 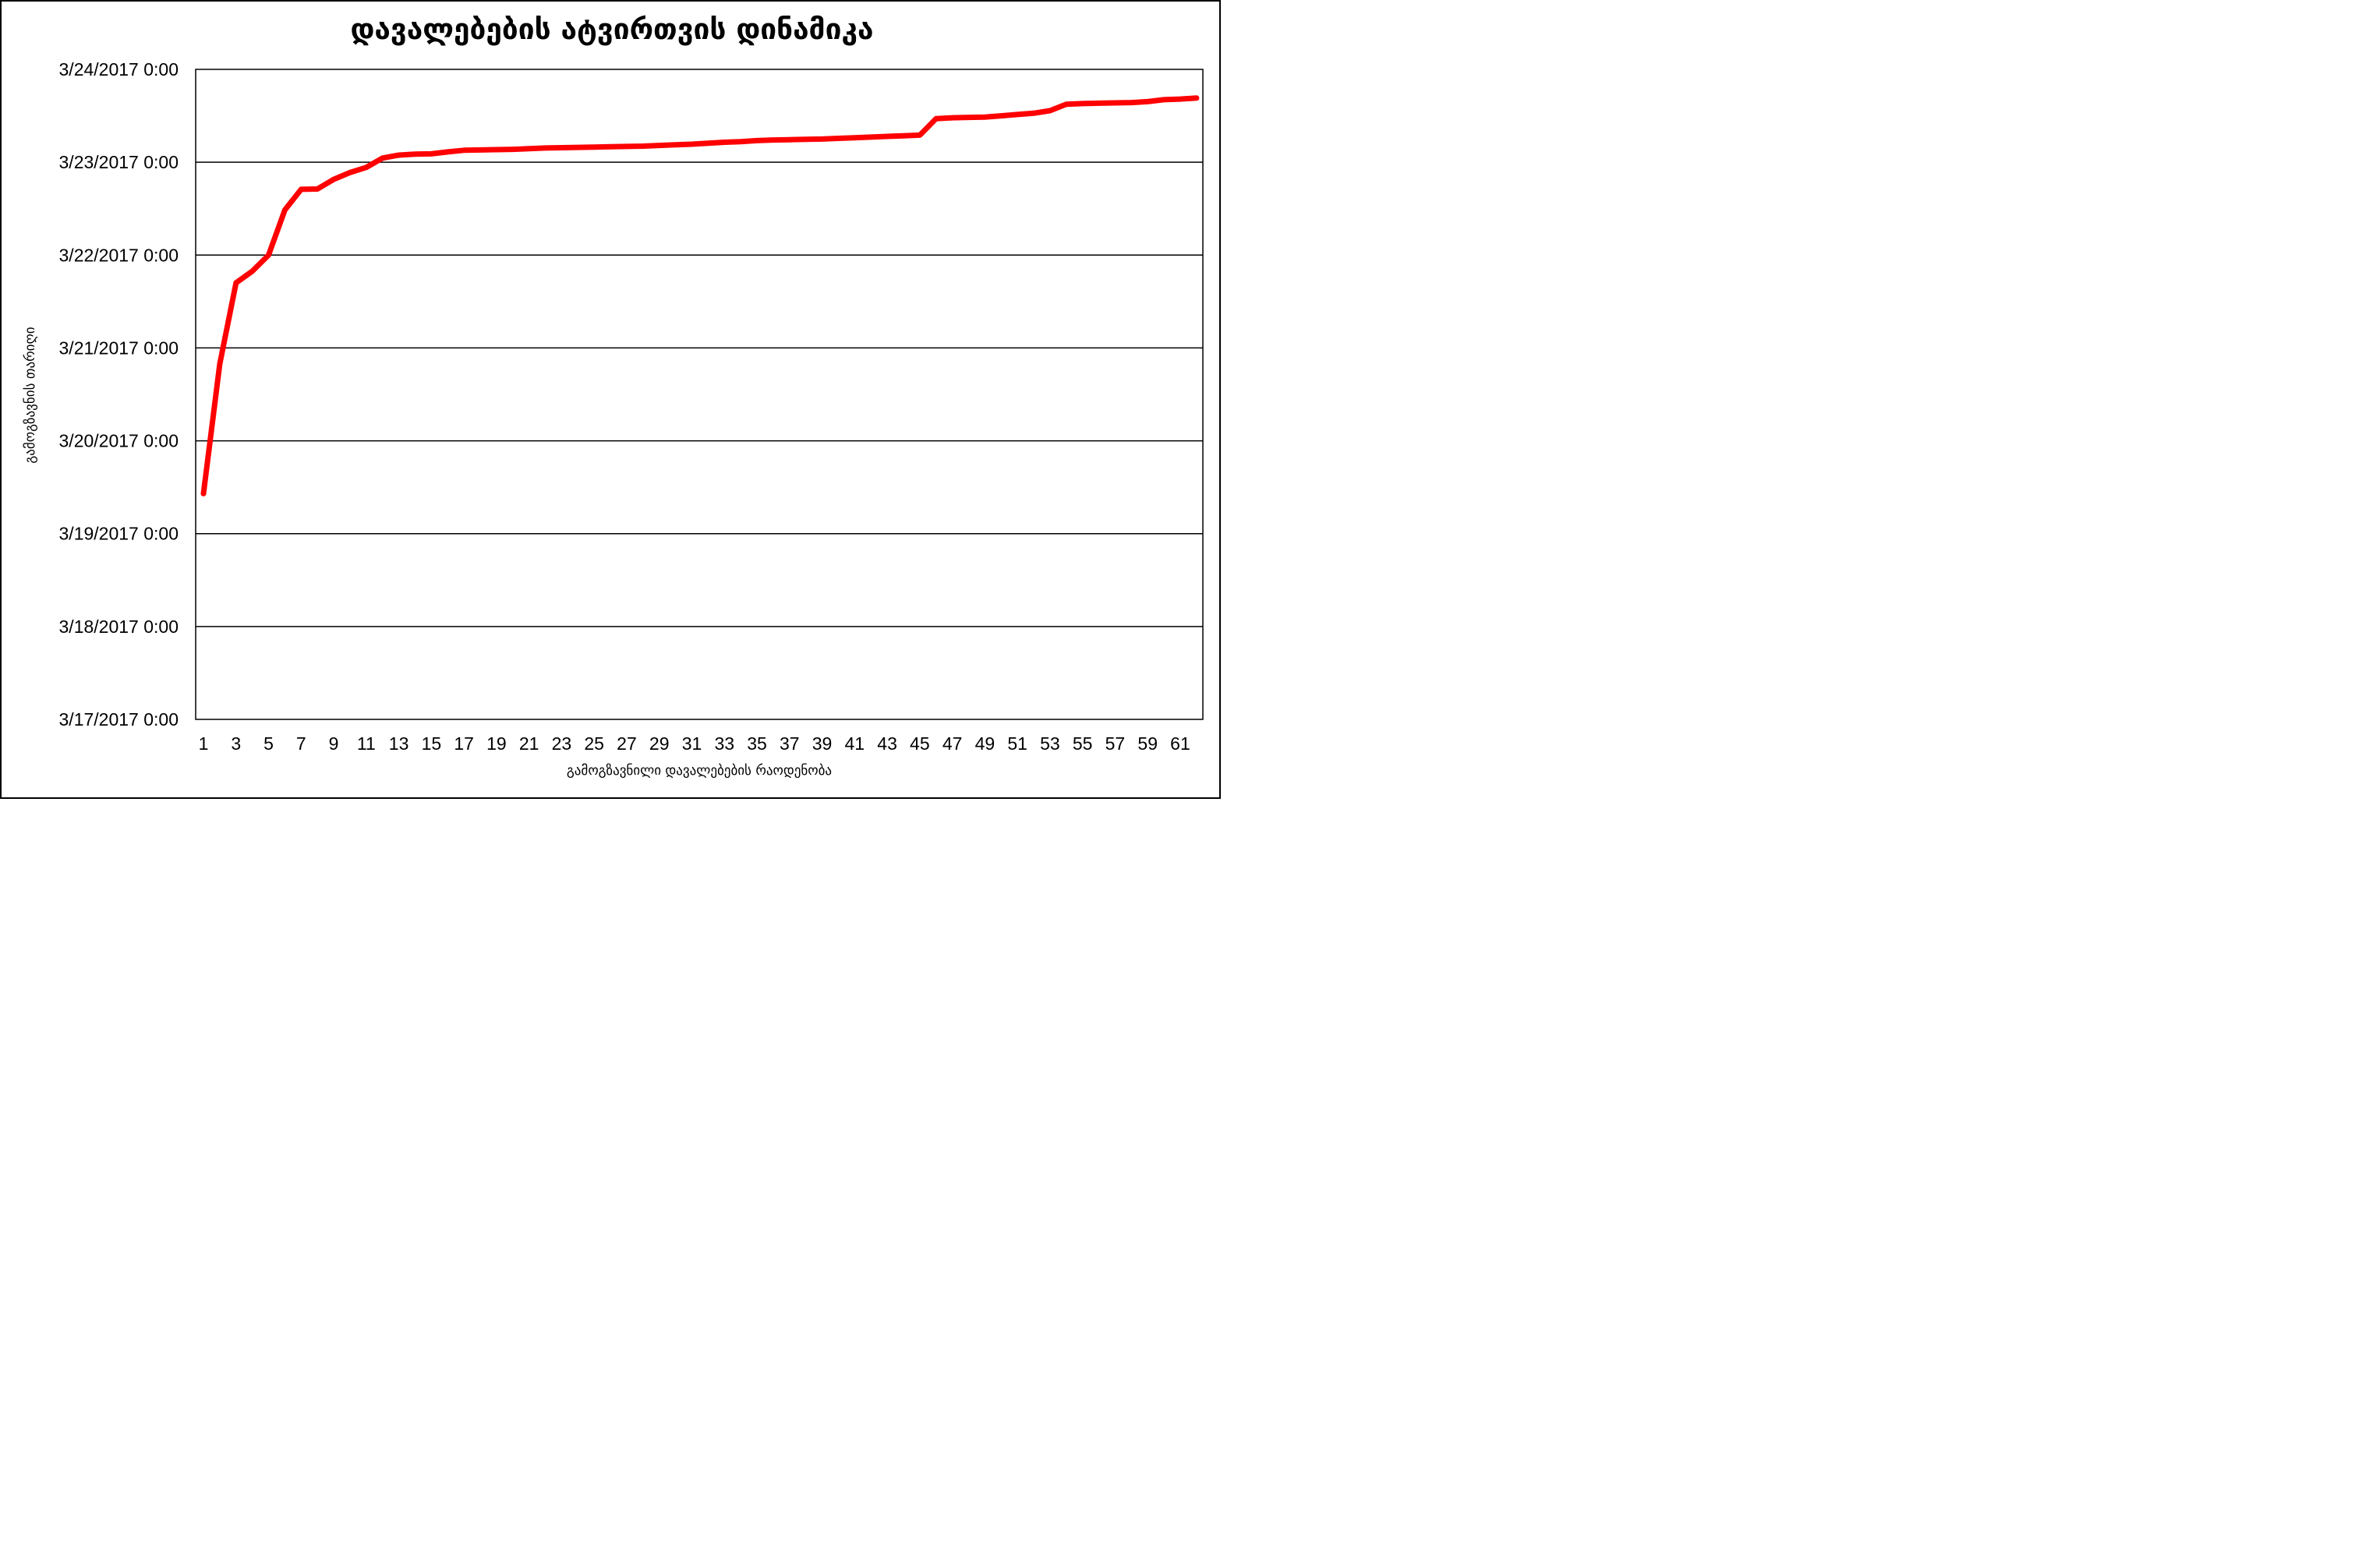 What do you see at coordinates (757, 743) in the screenshot?
I see `x-tick-label: 35` at bounding box center [757, 743].